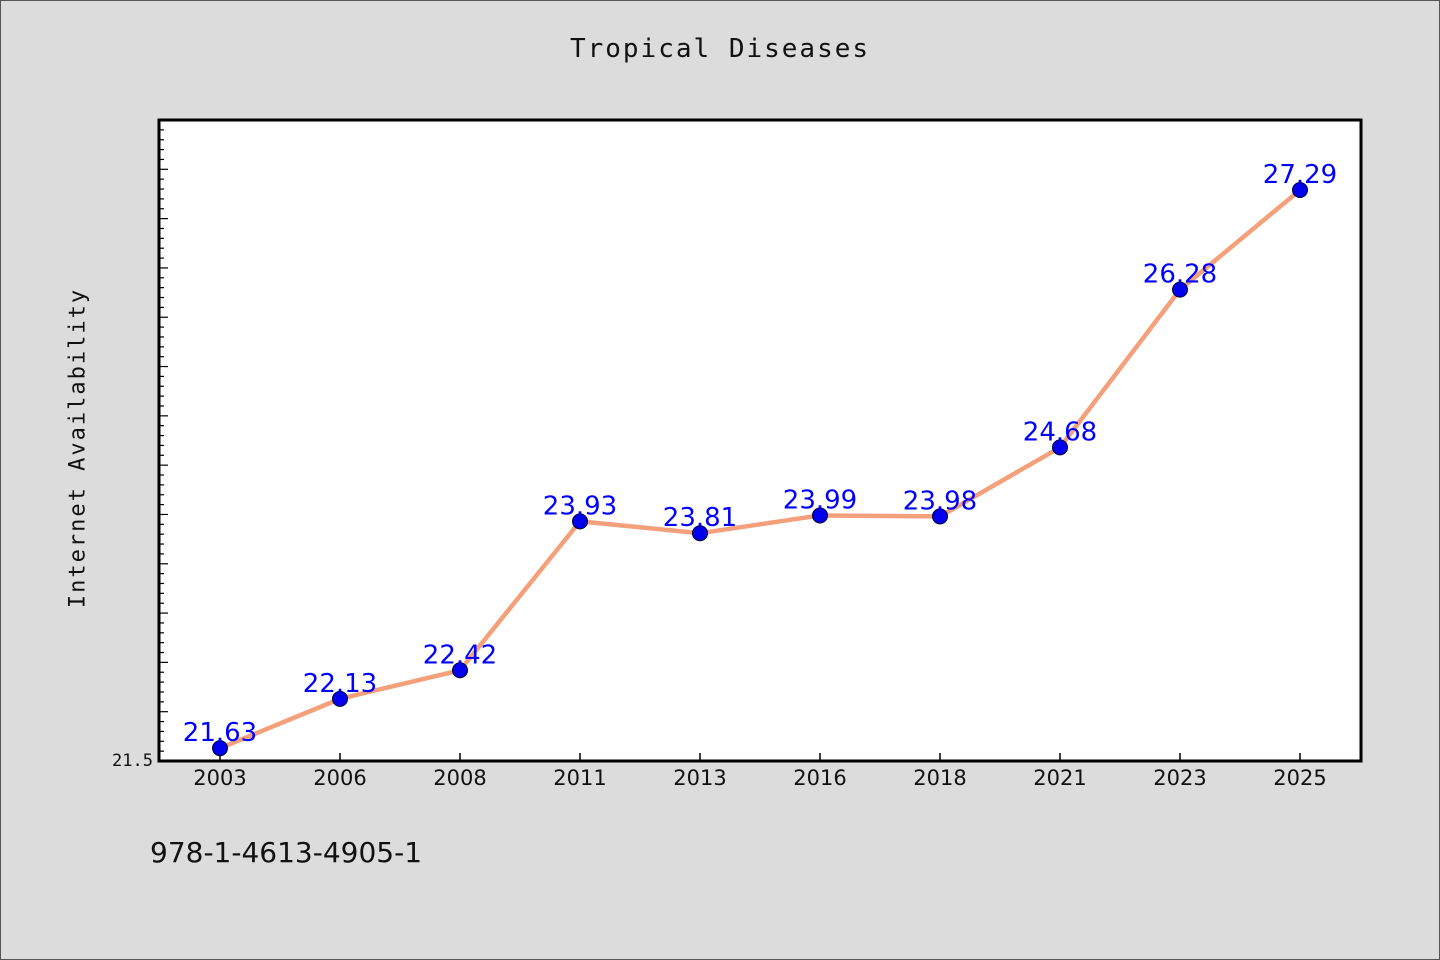  Describe the element at coordinates (286, 852) in the screenshot. I see `footnote-isbn: 978-1-4613-4905-1` at that location.